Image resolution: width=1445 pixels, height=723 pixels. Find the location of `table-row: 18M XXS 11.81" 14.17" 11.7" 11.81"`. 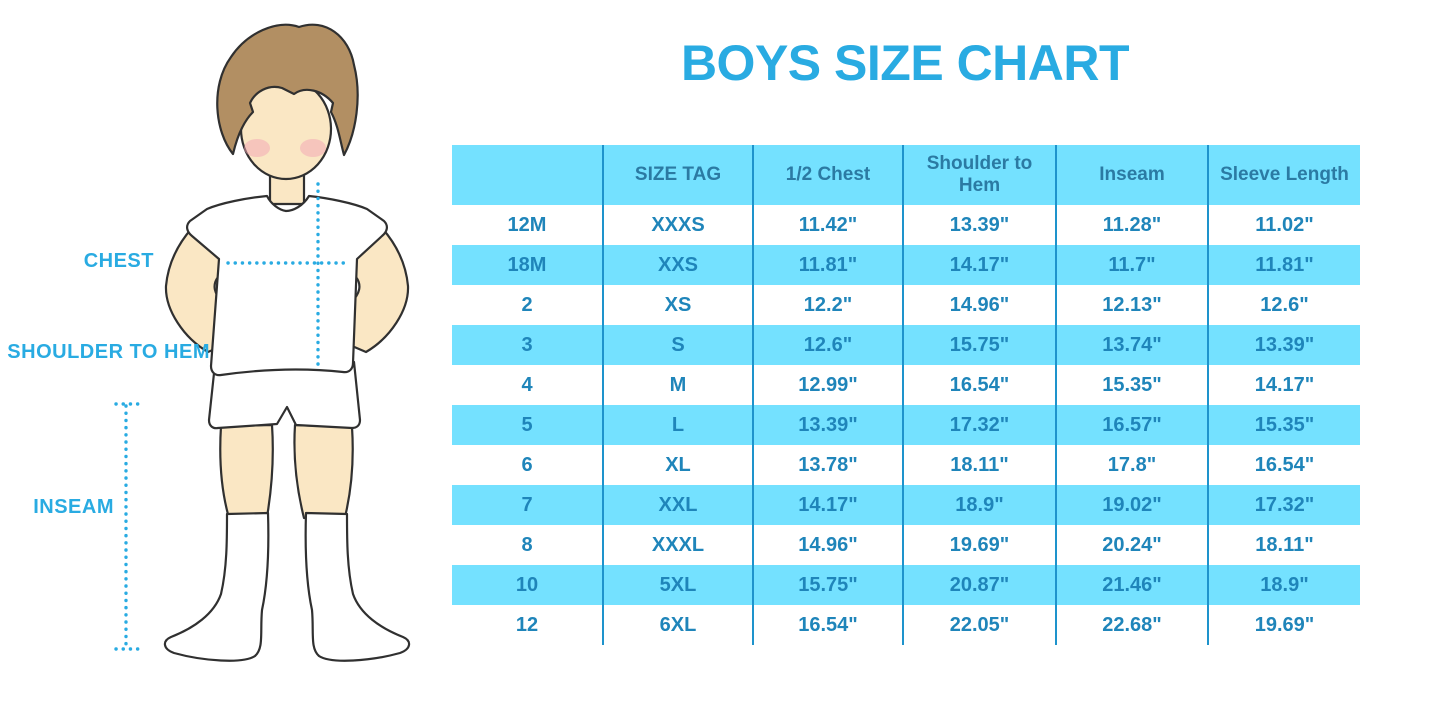

table-row: 18M XXS 11.81" 14.17" 11.7" 11.81" is located at coordinates (906, 265).